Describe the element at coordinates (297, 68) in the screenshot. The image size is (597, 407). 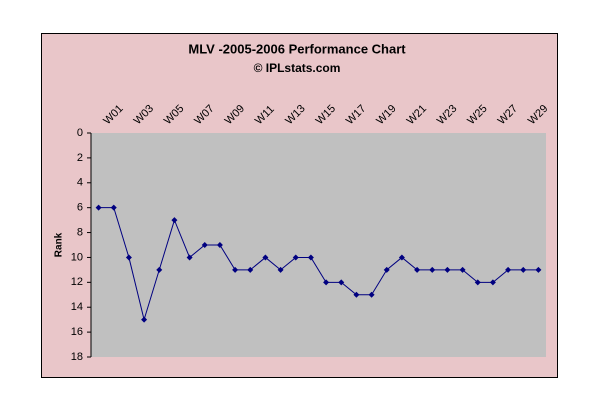
I see `chart-subtitle: © IPLstats.com` at that location.